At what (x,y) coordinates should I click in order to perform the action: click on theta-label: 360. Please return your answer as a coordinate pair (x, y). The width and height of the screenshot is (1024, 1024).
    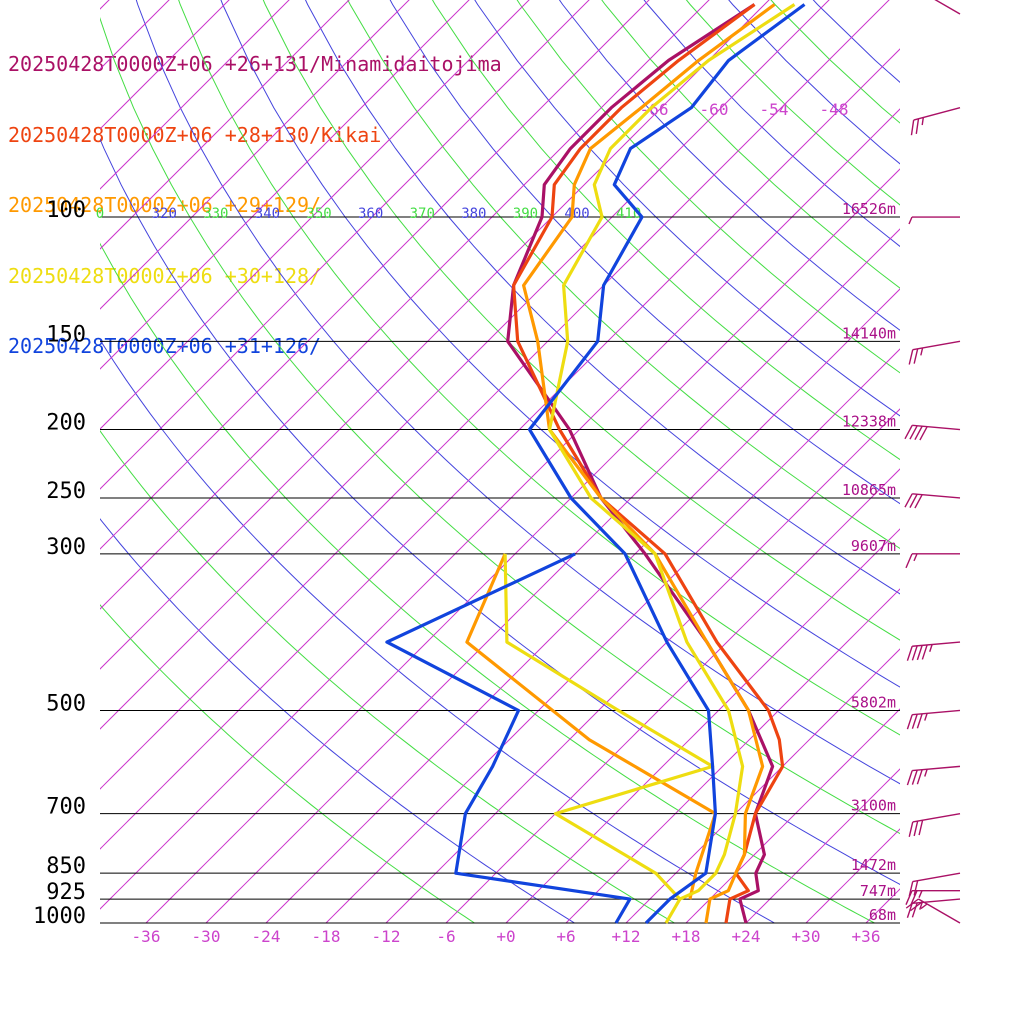
    Looking at the image, I should click on (370, 214).